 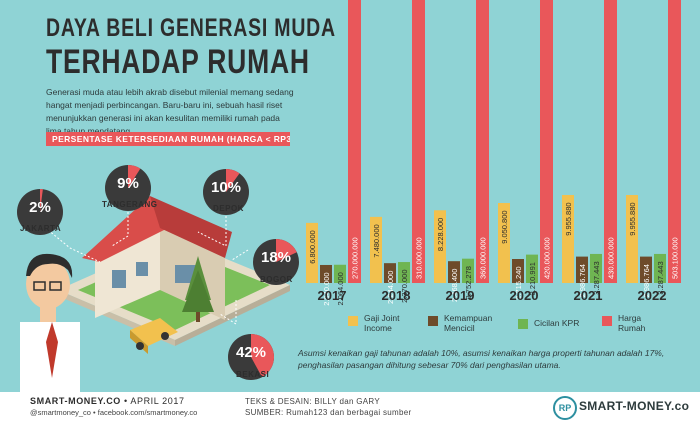 What do you see at coordinates (546, 141) in the screenshot?
I see `bar-2020-harga-rumah` at bounding box center [546, 141].